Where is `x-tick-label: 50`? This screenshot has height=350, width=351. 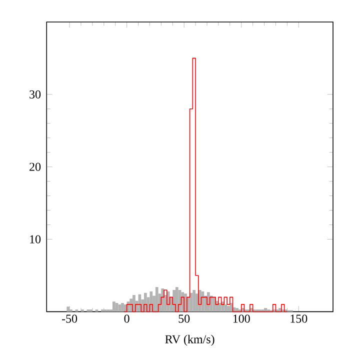 x-tick-label: 50 is located at coordinates (184, 318).